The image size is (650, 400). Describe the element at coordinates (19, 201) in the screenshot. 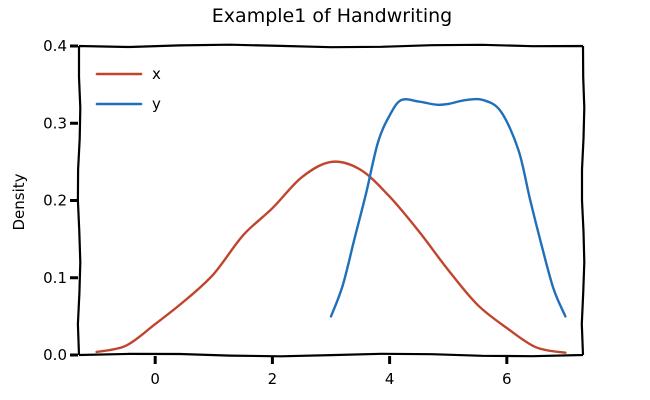

I see `y-axis-label: Density` at that location.